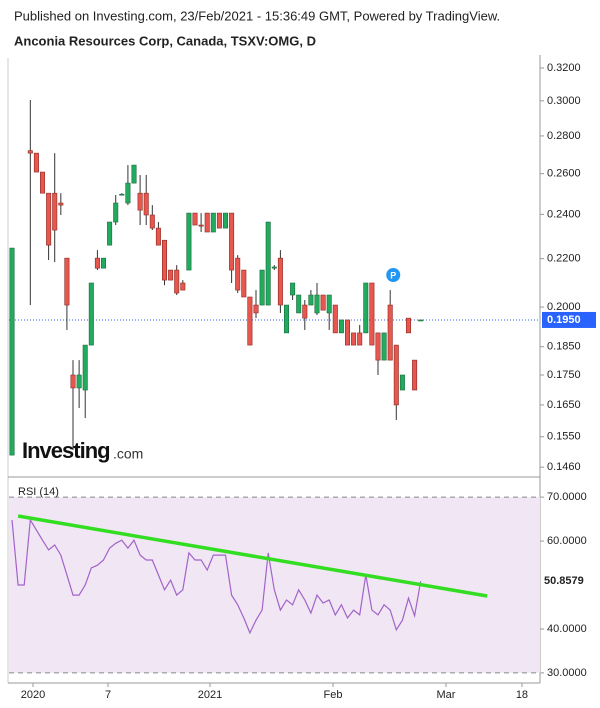 The height and width of the screenshot is (708, 600). Describe the element at coordinates (564, 581) in the screenshot. I see `last-rsi-label: 50.8579` at that location.